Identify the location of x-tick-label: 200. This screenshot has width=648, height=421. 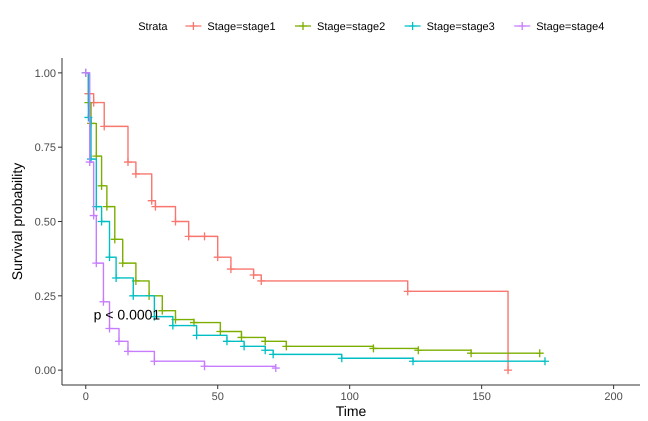
(613, 397).